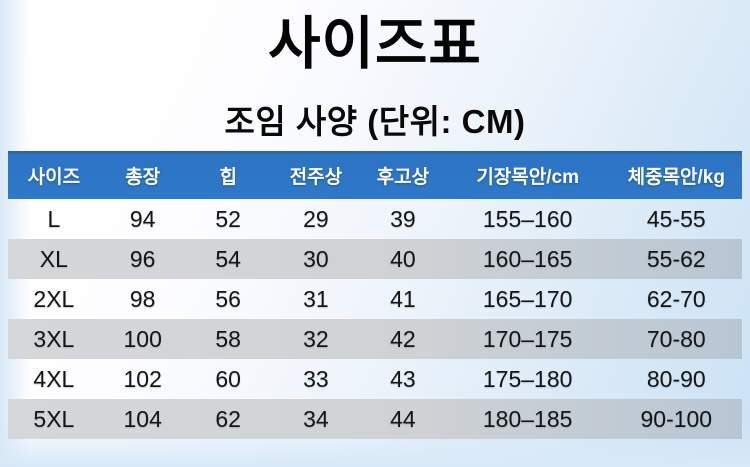 Image resolution: width=750 pixels, height=467 pixels. Describe the element at coordinates (54, 218) in the screenshot. I see `size-cell: L` at that location.